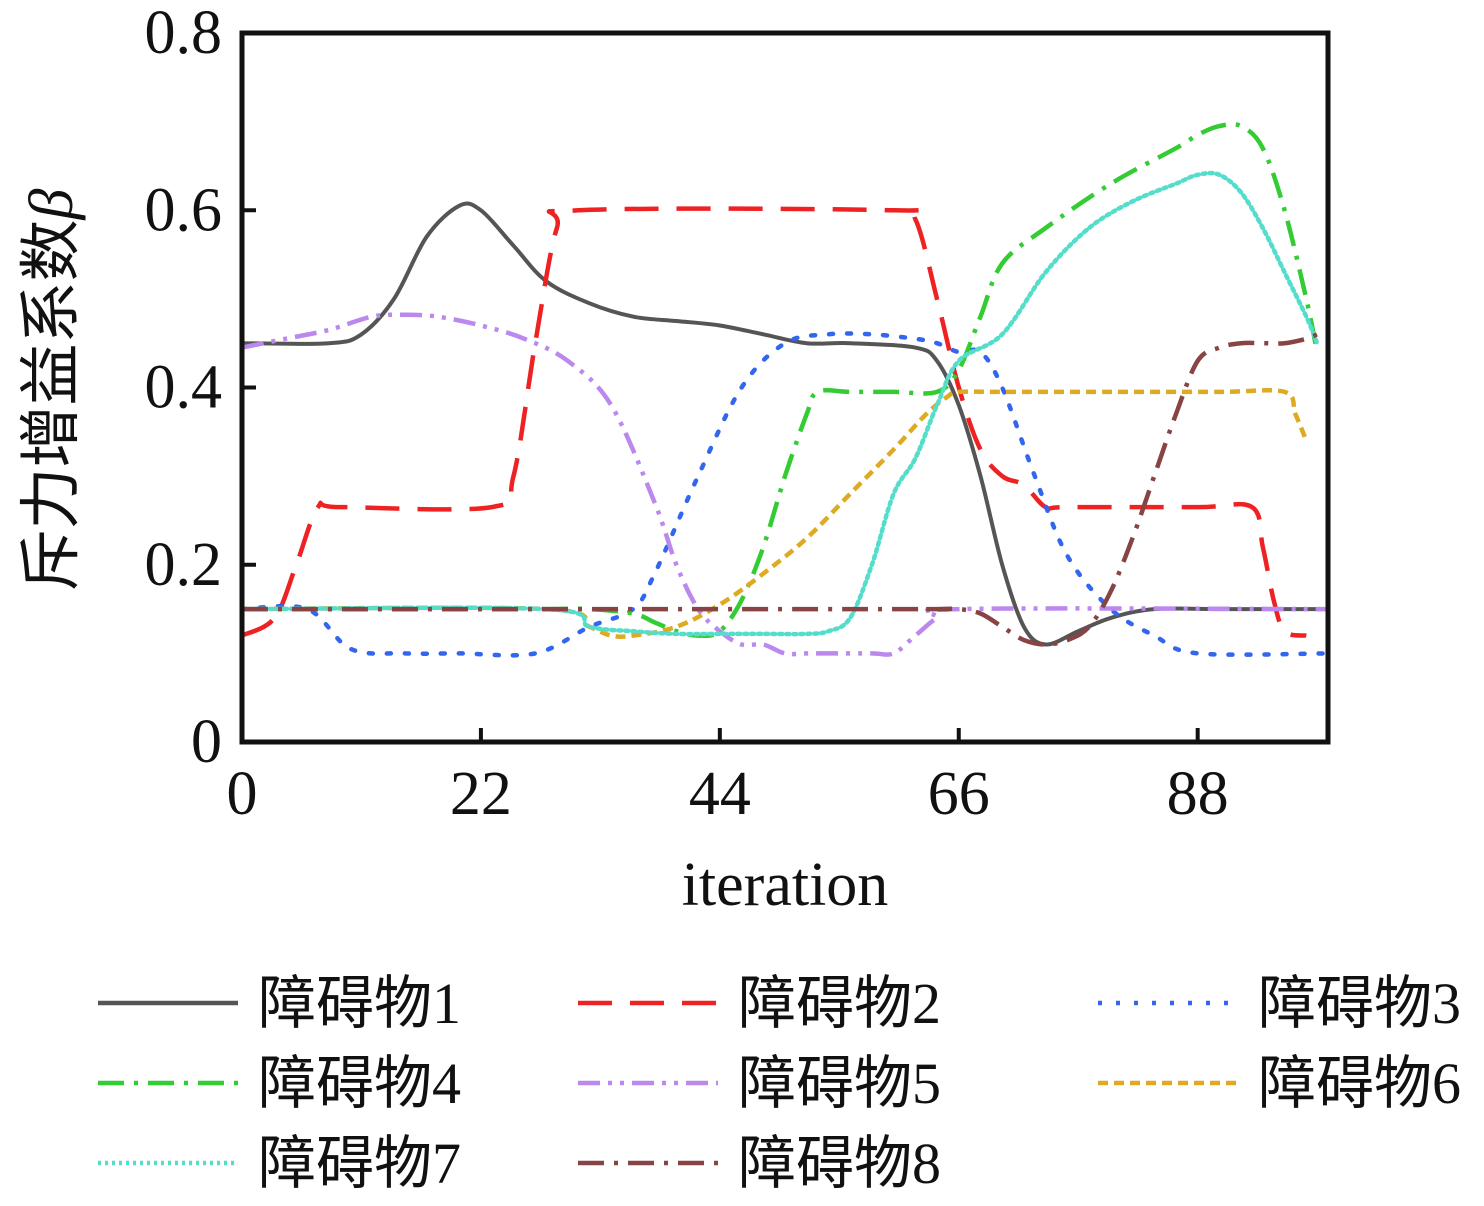  I want to click on x-axis-ticks: 0 22 44 66 88, so click(728, 778).